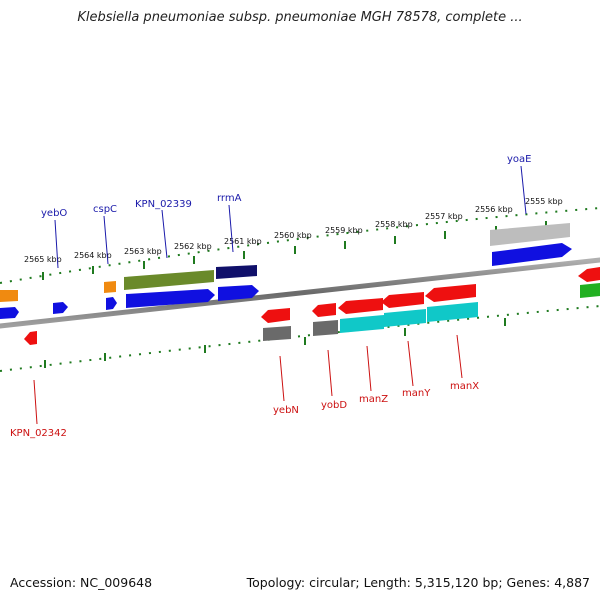 Image resolution: width=600 pixels, height=600 pixels. What do you see at coordinates (360, 306) in the screenshot?
I see `gene-manZ` at bounding box center [360, 306].